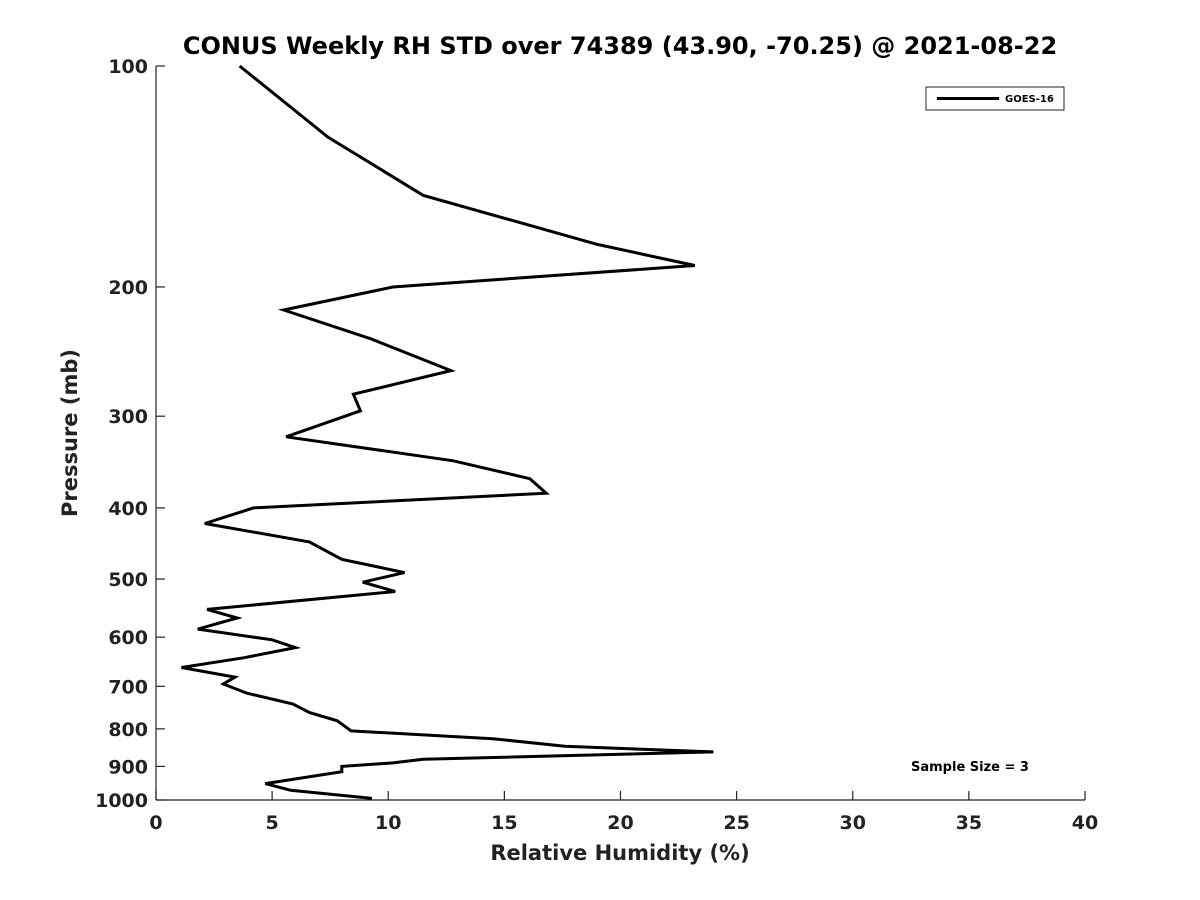 The image size is (1200, 900). What do you see at coordinates (388, 823) in the screenshot?
I see `x-tick-label: 10` at bounding box center [388, 823].